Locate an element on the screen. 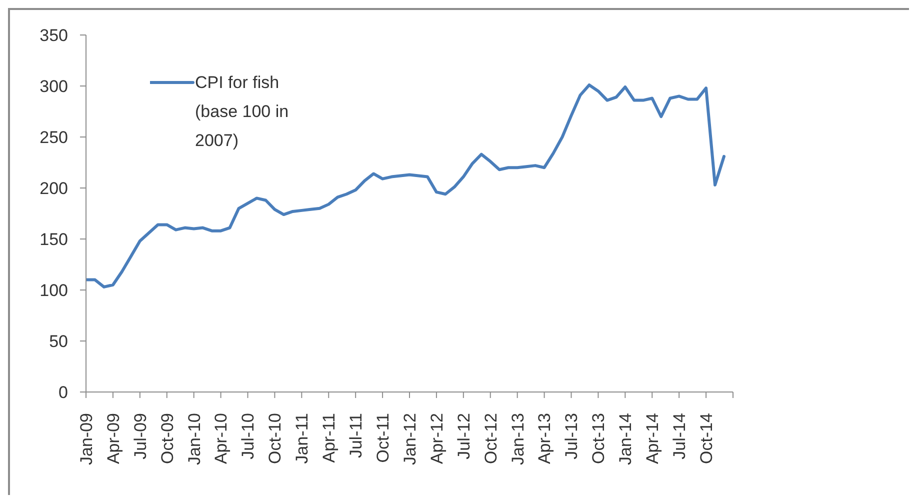 This screenshot has width=917, height=503. y-tick-label: 50 is located at coordinates (58, 341).